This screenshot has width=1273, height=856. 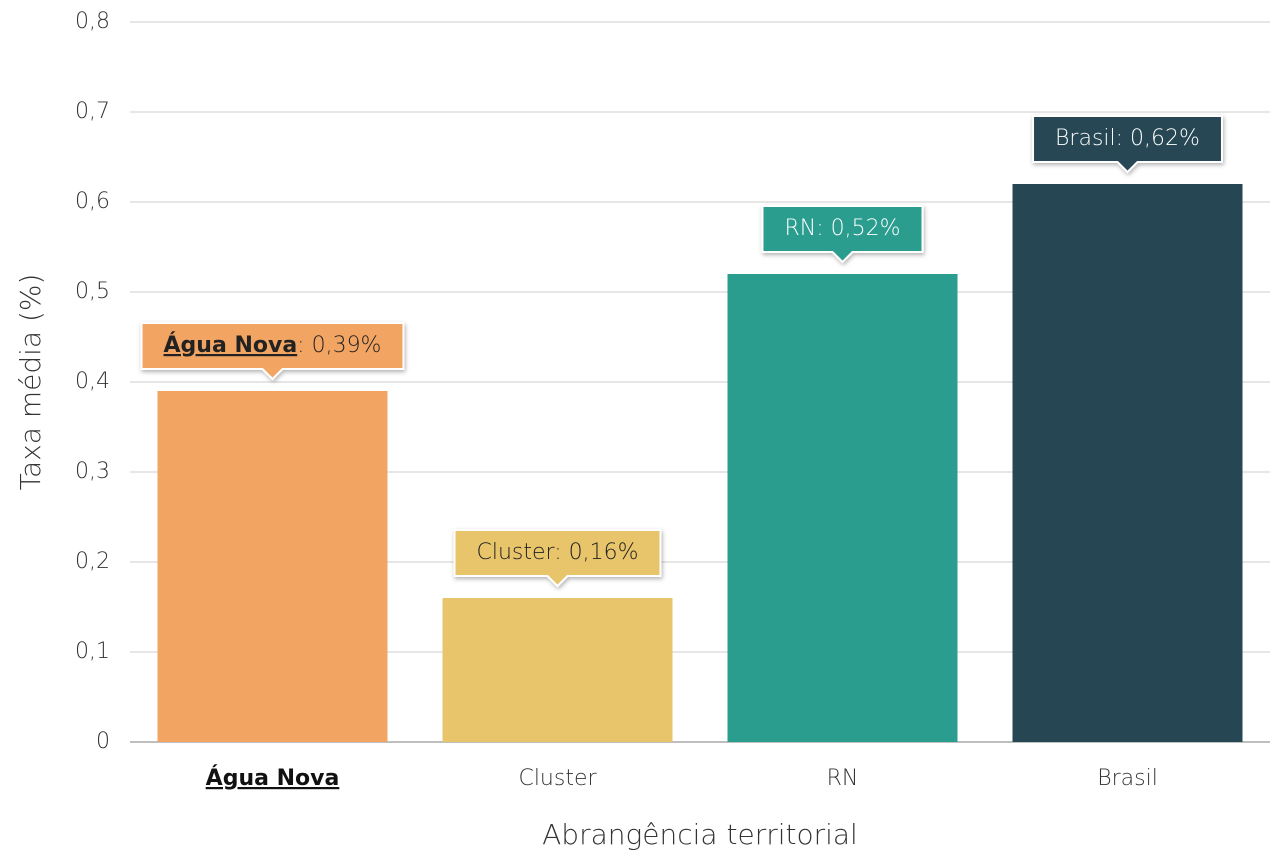 What do you see at coordinates (103, 741) in the screenshot?
I see `y-tick-label: 0` at bounding box center [103, 741].